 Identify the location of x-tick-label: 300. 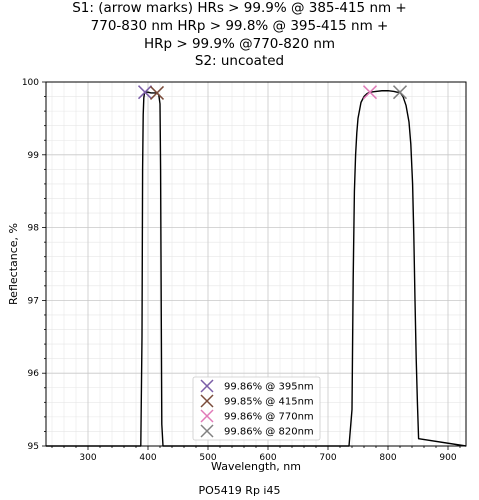
(87, 458).